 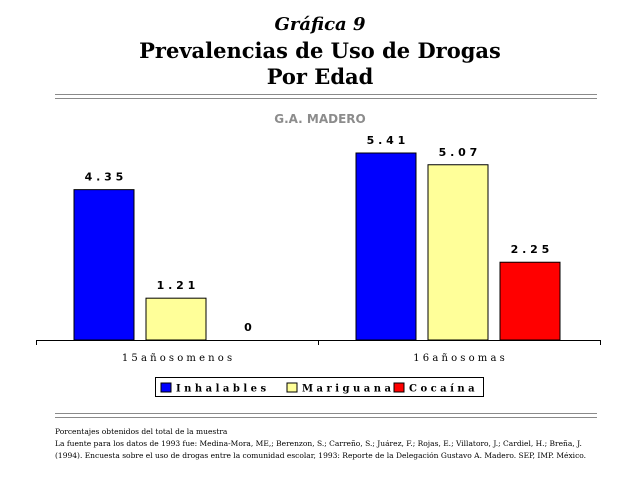 What do you see at coordinates (320, 50) in the screenshot?
I see `title-line-1: Prevalencias de Uso de Drogas` at bounding box center [320, 50].